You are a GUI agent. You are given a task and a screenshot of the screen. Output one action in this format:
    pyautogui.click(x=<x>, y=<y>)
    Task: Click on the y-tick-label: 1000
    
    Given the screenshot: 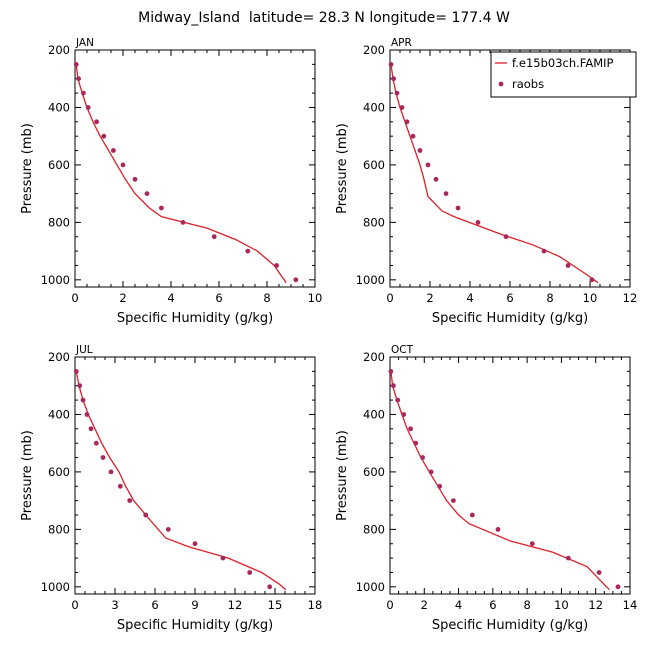 What is the action you would take?
    pyautogui.click(x=370, y=280)
    